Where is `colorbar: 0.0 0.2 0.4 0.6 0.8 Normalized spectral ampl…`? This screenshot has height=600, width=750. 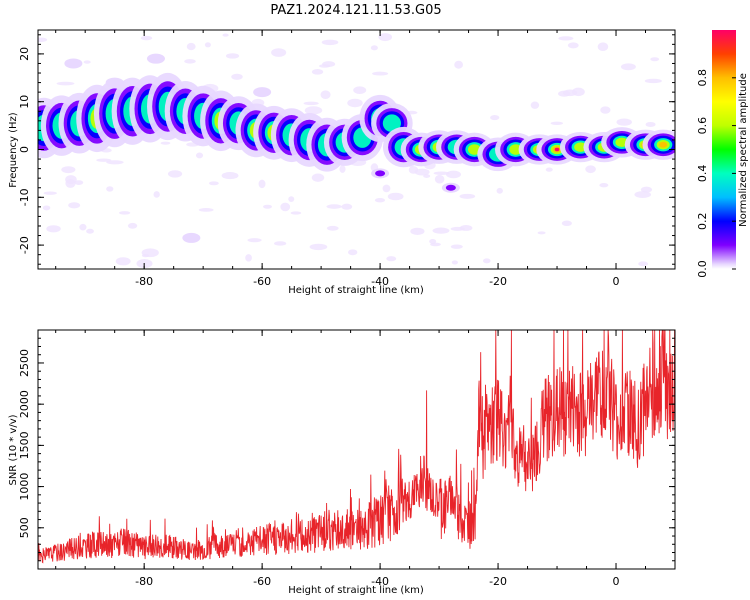
colorbar: 0.0 0.2 0.4 0.6 0.8 Normalized spectral ampl… is located at coordinates (722, 154).